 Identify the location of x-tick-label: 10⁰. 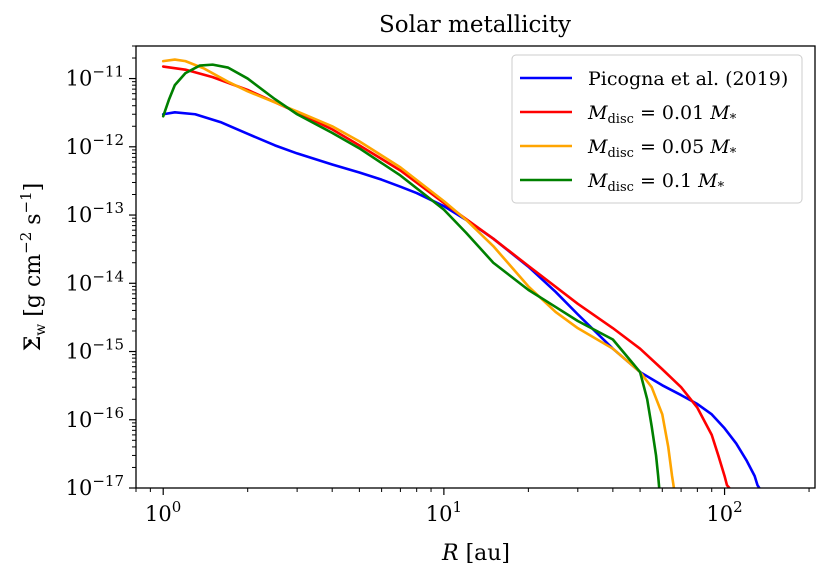
(163, 512).